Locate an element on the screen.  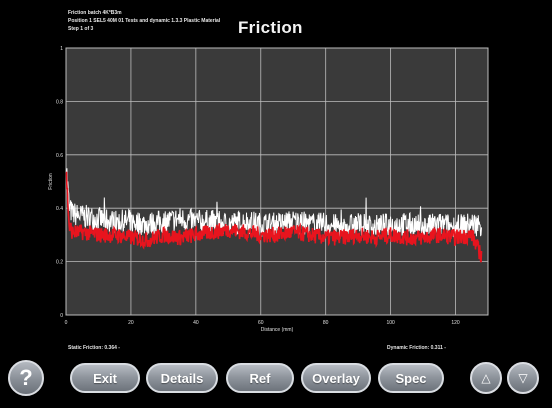
x-tick-label: 100 is located at coordinates (390, 323).